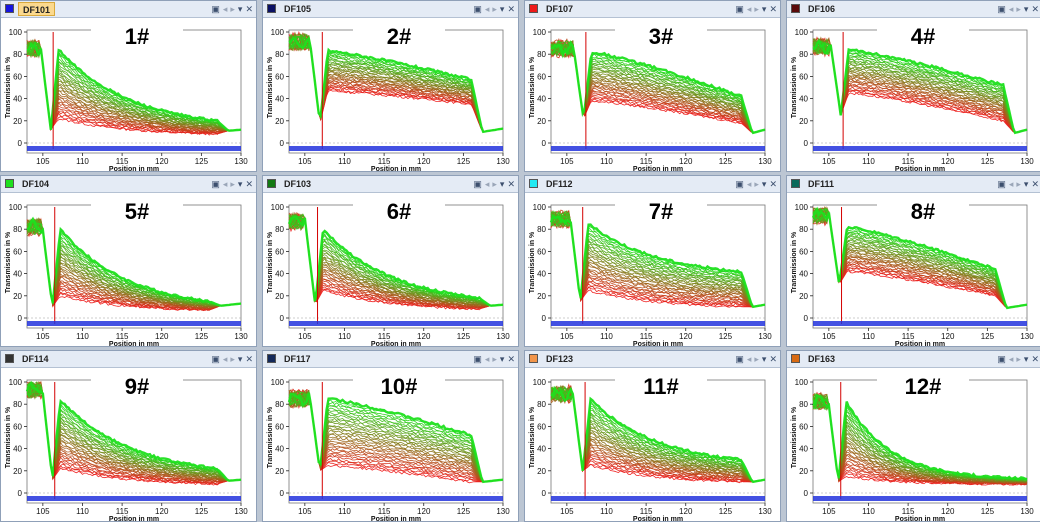  What do you see at coordinates (298, 9) in the screenshot?
I see `panel-tab-title: DF105` at bounding box center [298, 9].